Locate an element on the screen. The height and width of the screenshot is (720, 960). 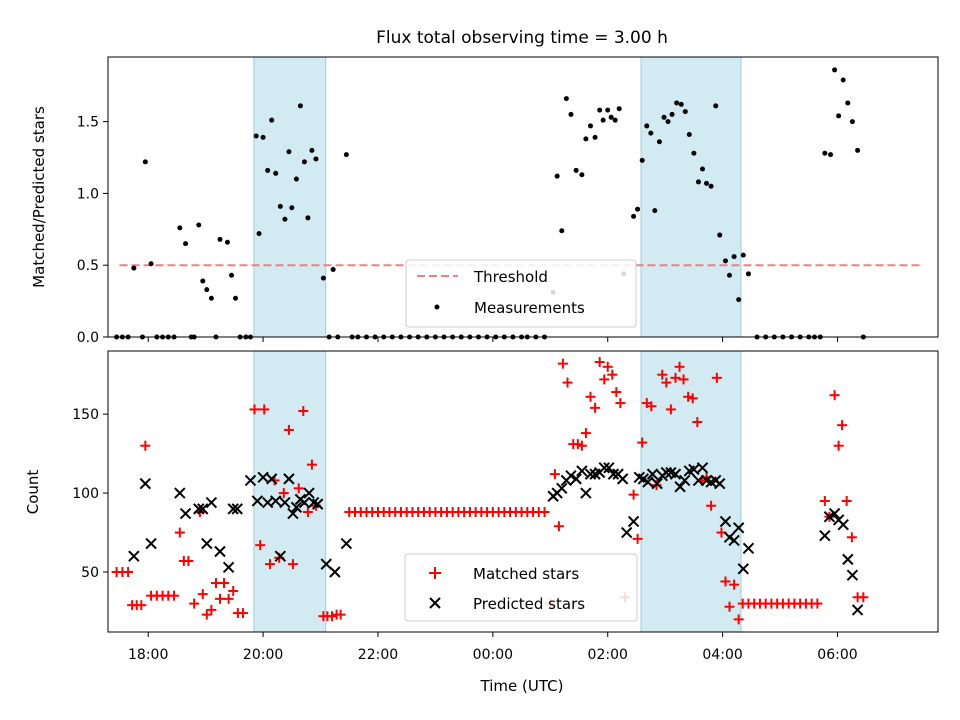
y-tick-label: 1.0 is located at coordinates (88, 194).